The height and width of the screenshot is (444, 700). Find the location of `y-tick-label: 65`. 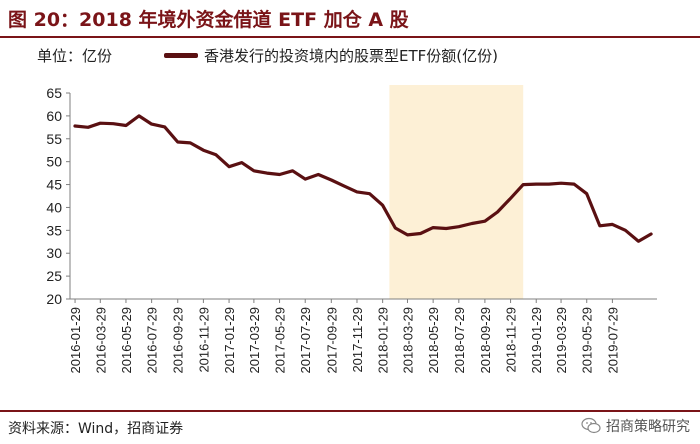

y-tick-label: 65 is located at coordinates (54, 93).